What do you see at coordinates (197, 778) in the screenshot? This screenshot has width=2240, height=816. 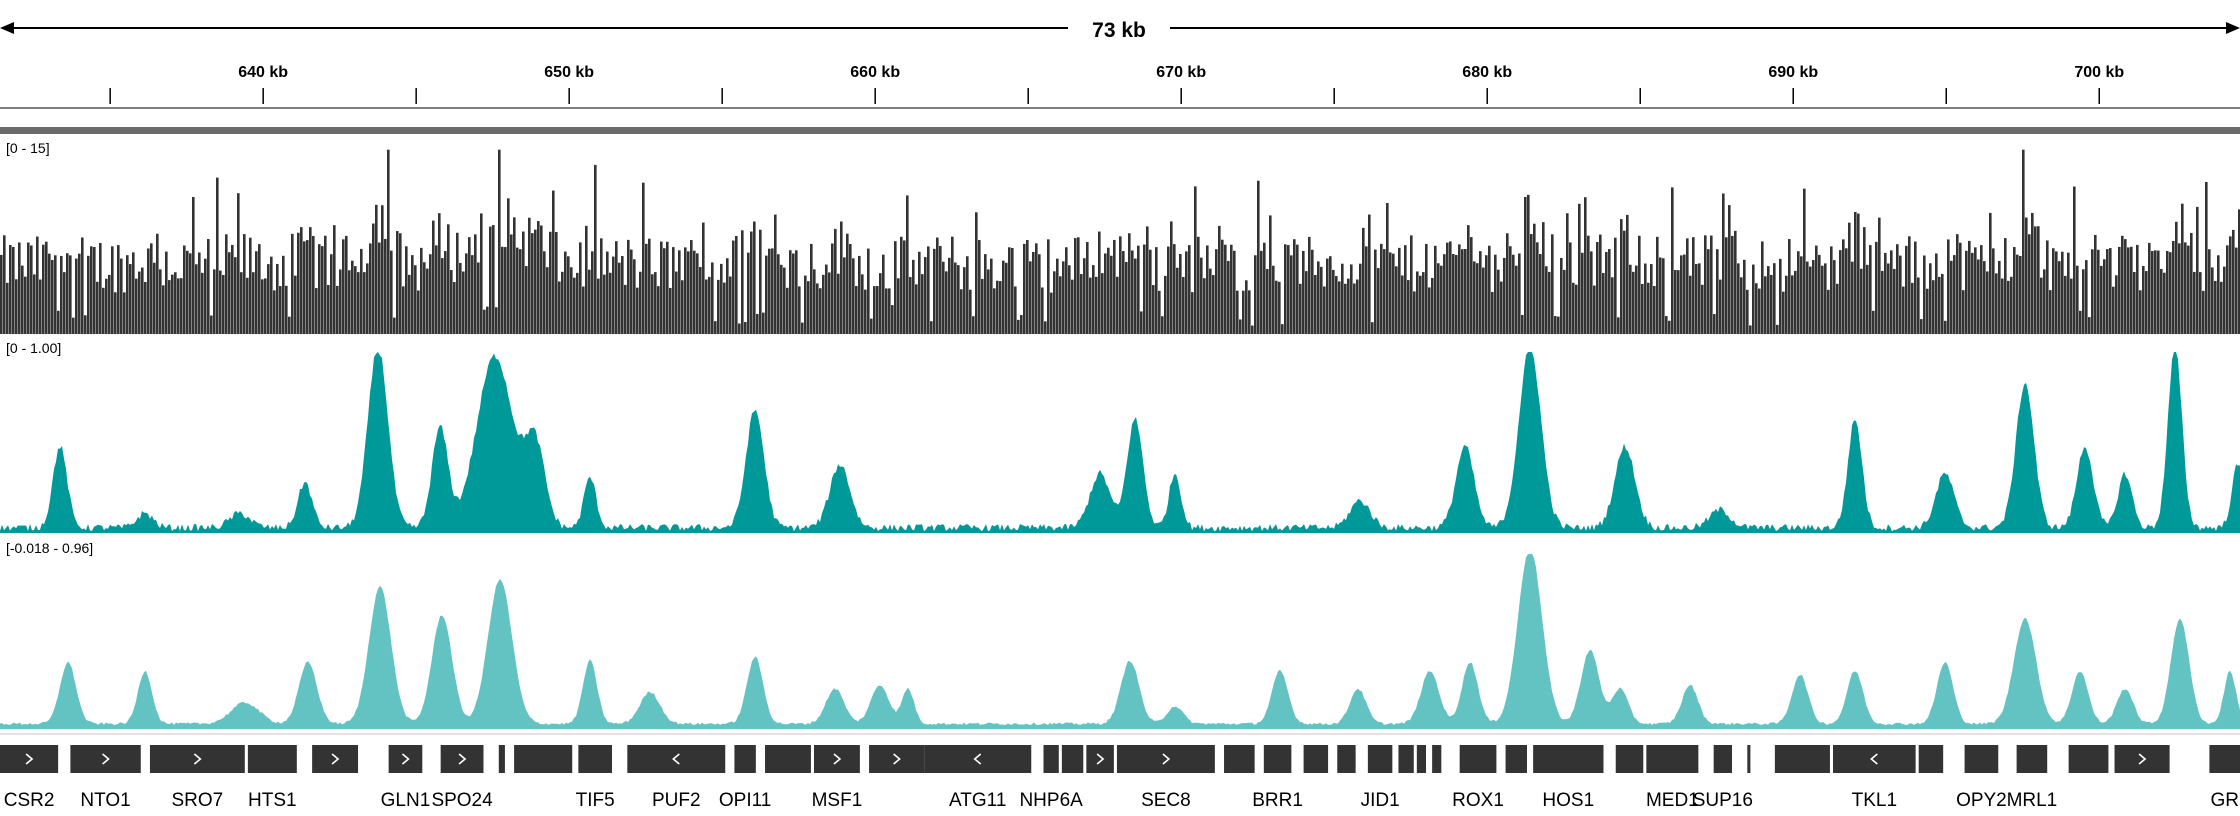 I see `gene-feature: SRO7` at bounding box center [197, 778].